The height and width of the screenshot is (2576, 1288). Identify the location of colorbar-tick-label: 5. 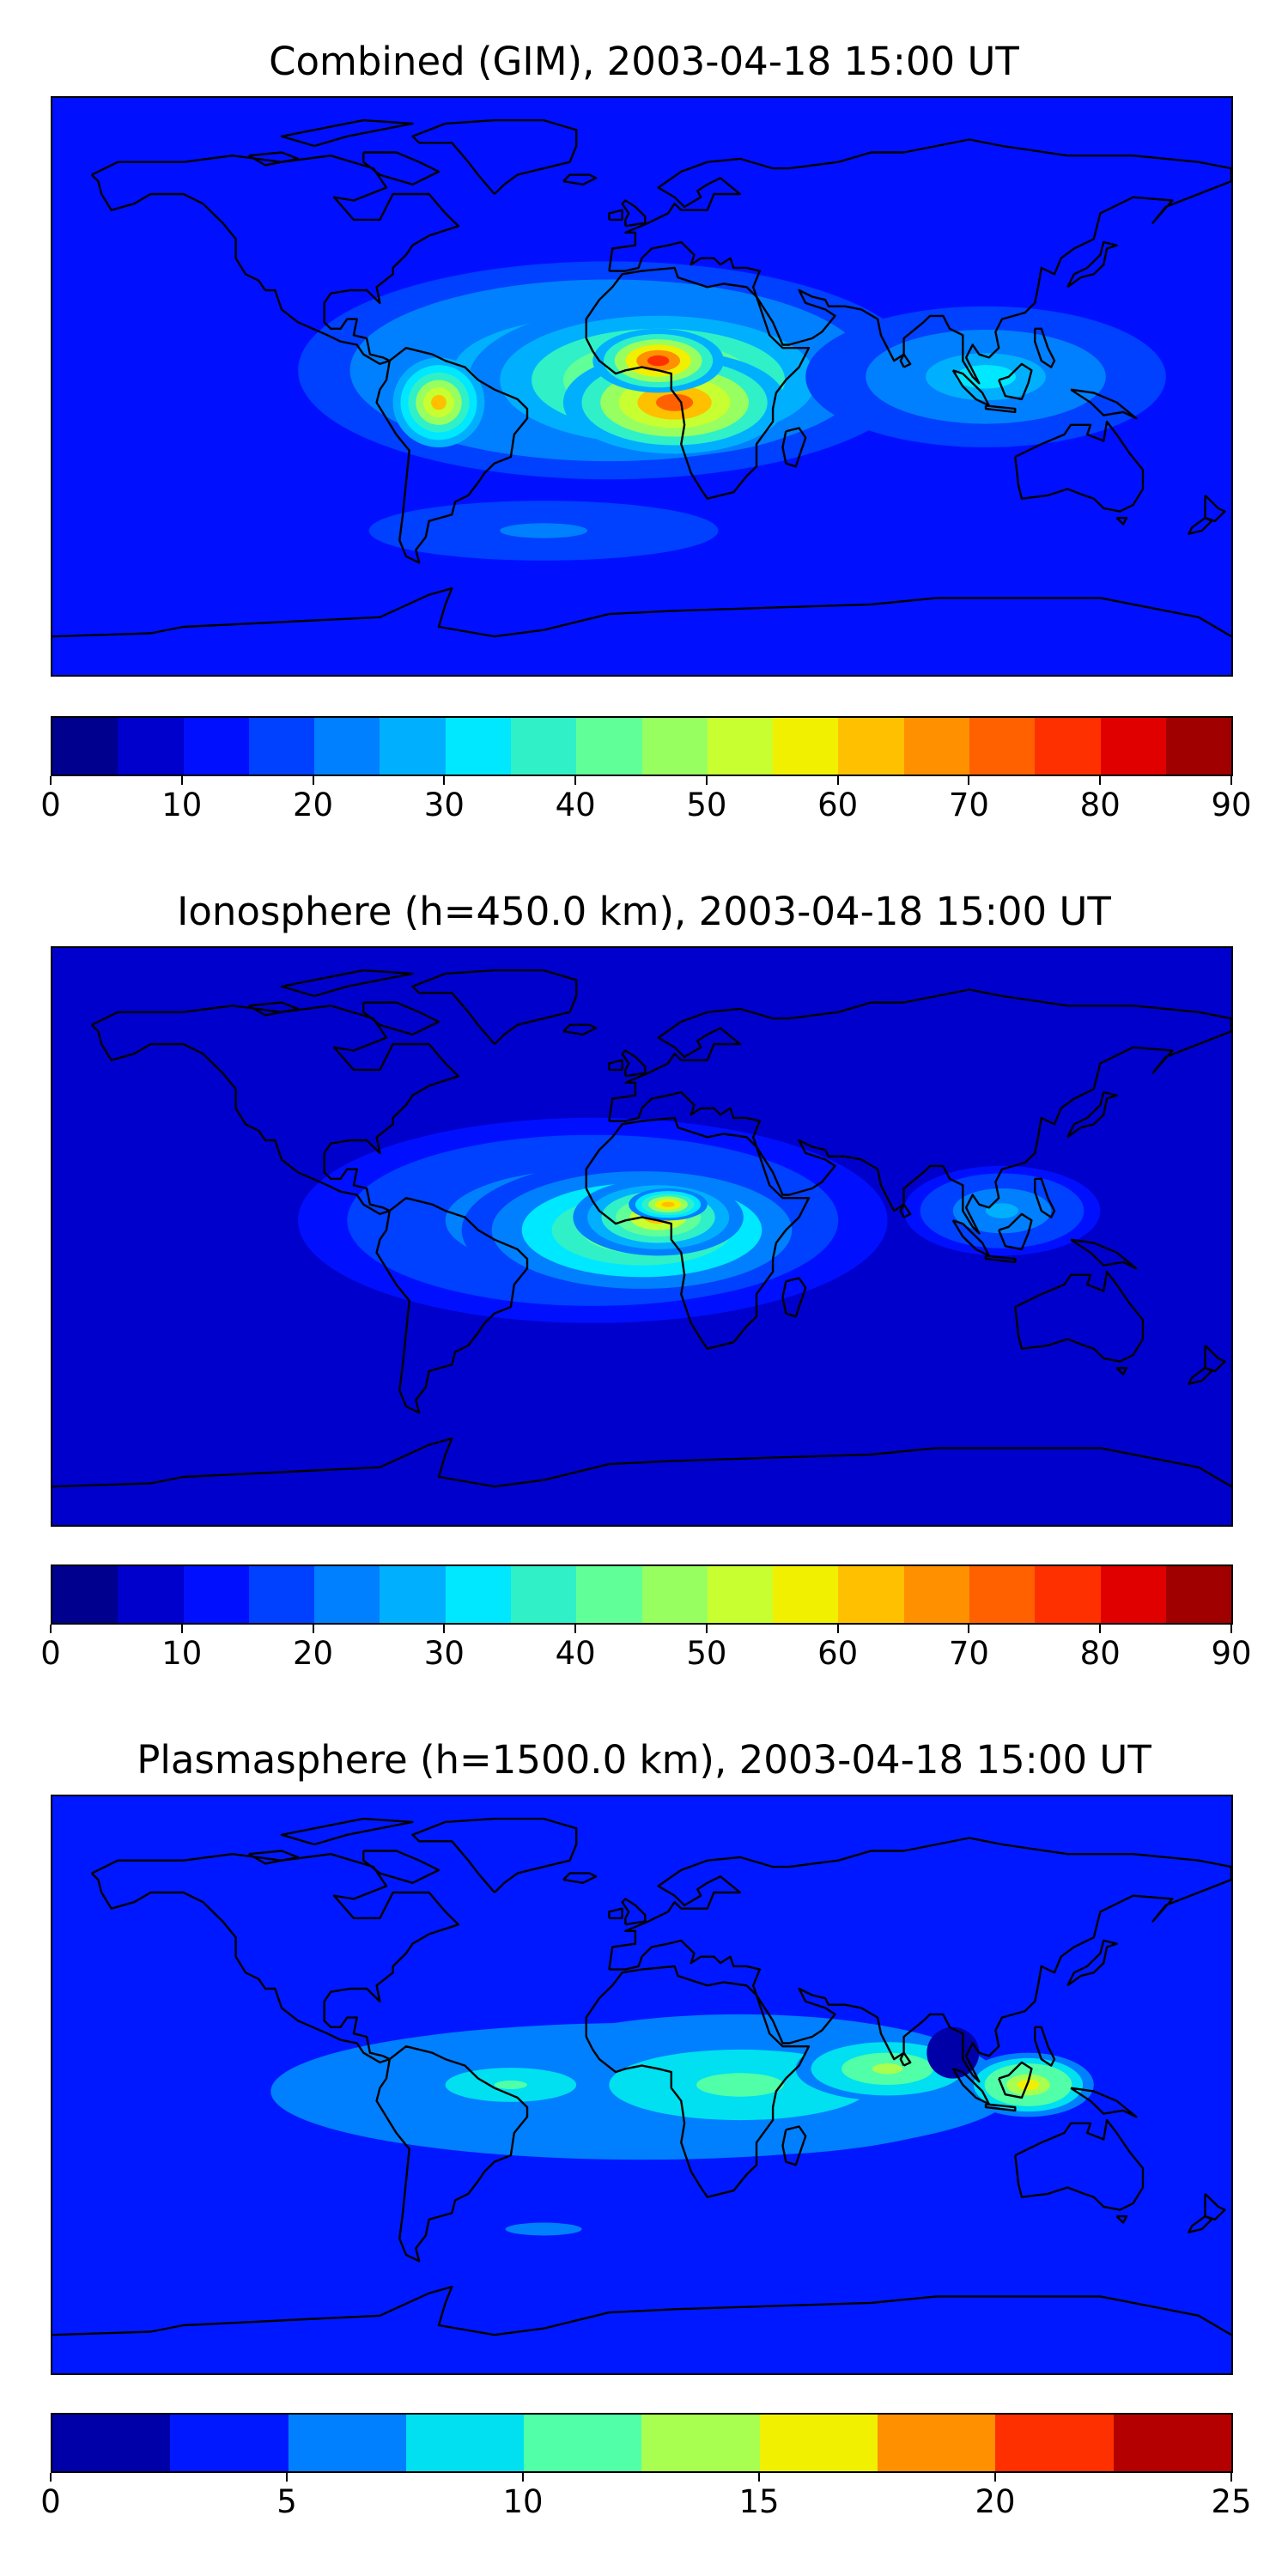
(286, 2501).